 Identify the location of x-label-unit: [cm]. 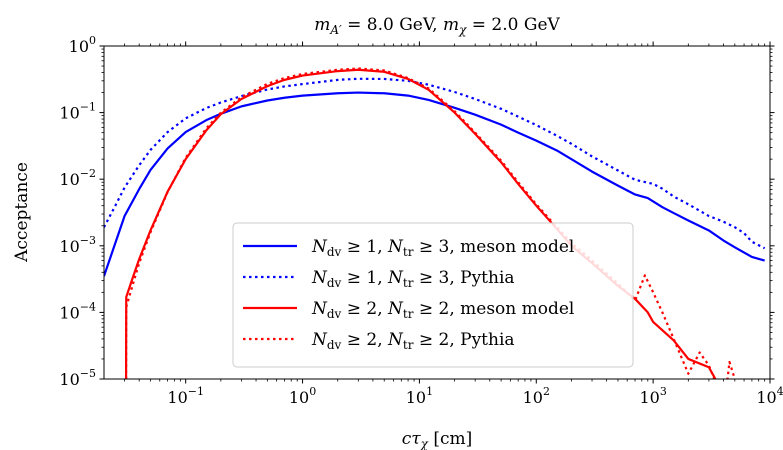
(450, 439).